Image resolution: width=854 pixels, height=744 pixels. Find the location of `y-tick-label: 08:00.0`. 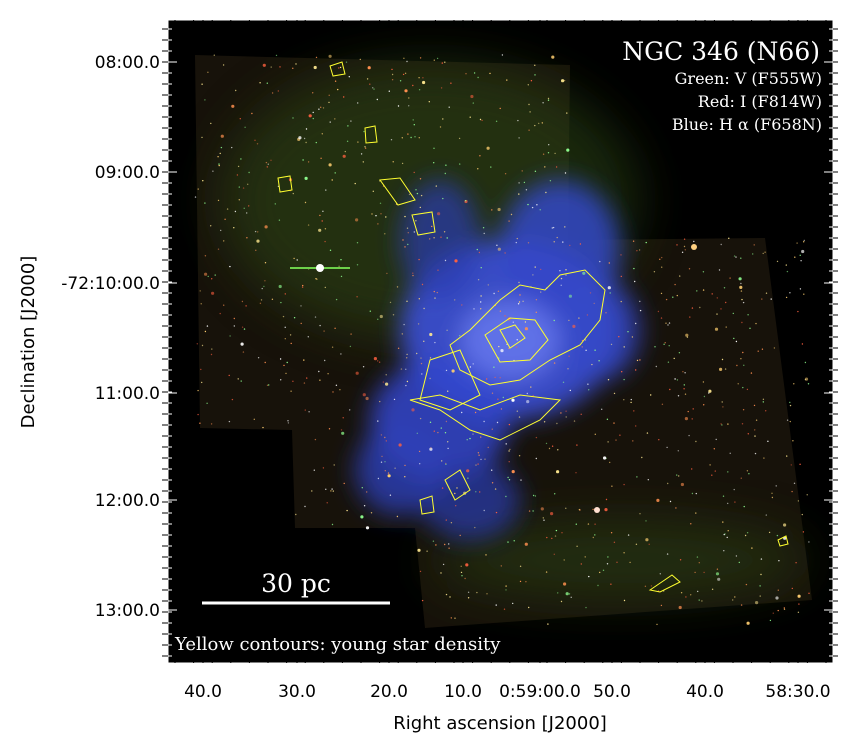

y-tick-label: 08:00.0 is located at coordinates (127, 63).